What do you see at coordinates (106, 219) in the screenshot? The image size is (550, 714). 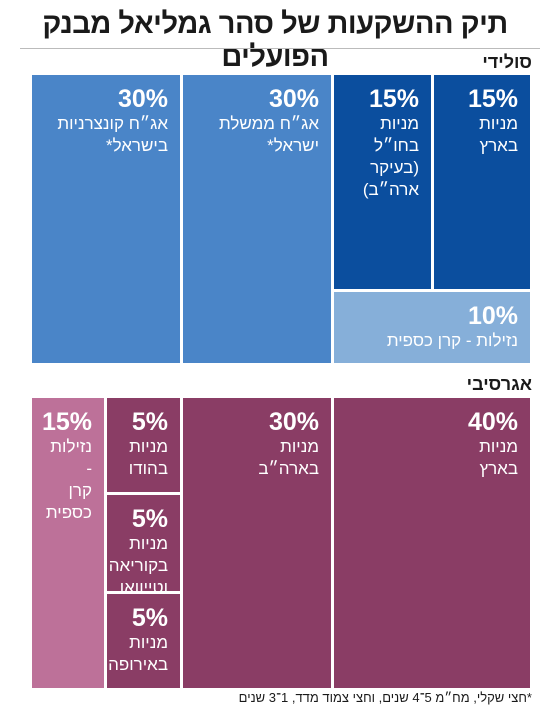 I see `tile-solid-corporate-bonds: 30% אג״ח קונצרניות בישראל*` at bounding box center [106, 219].